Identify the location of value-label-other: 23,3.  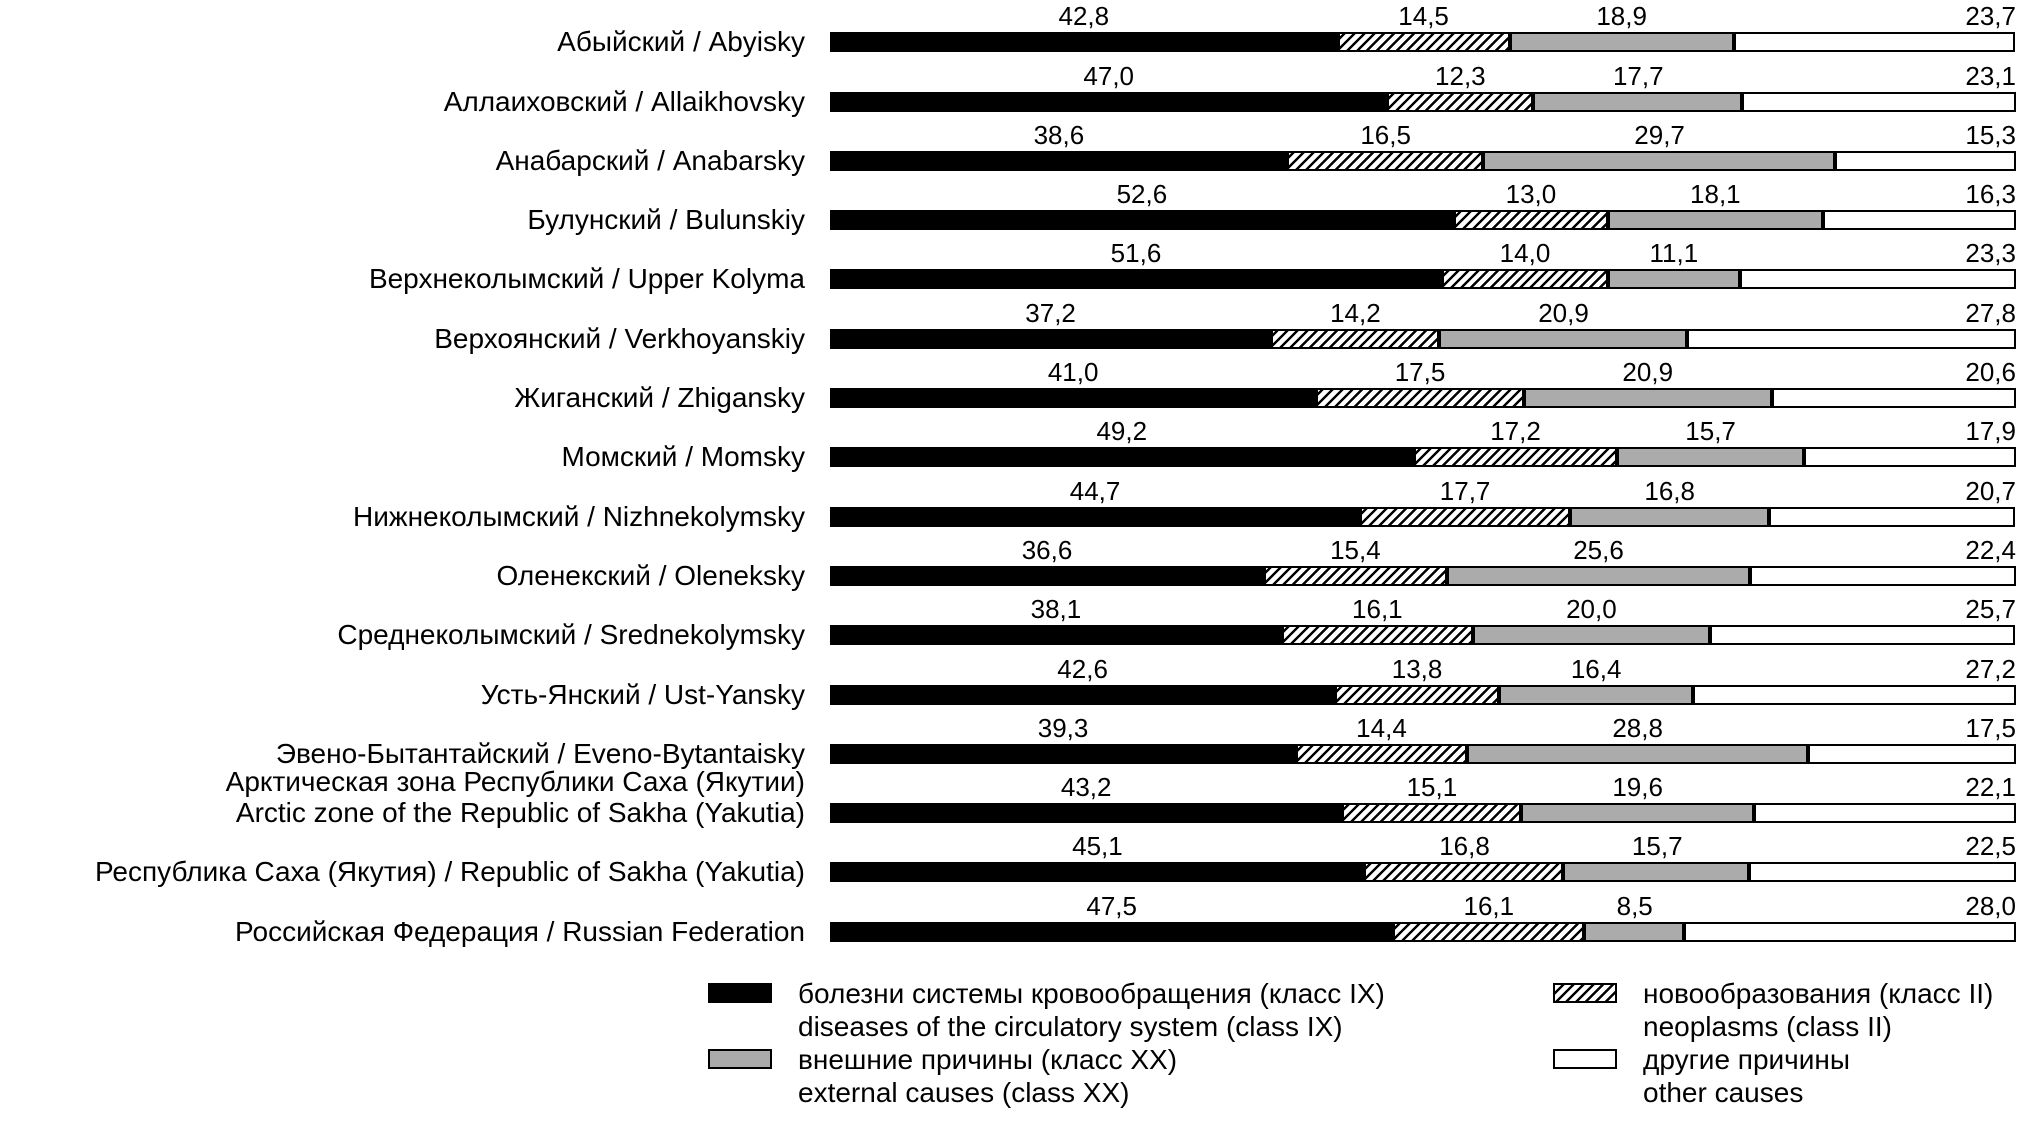
(1990, 253).